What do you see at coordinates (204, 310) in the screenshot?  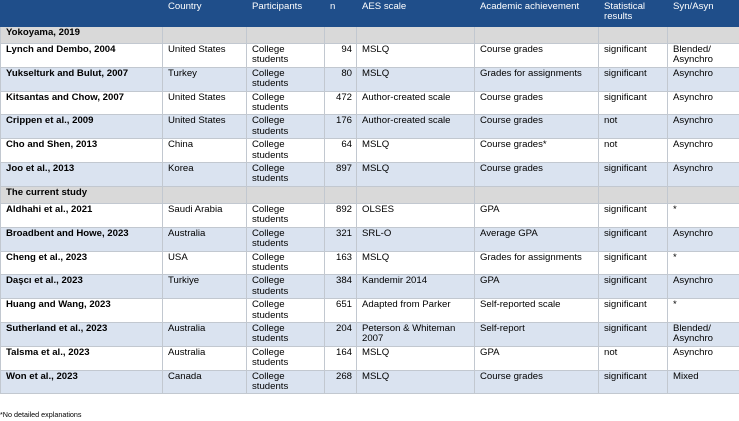 I see `country-cell` at bounding box center [204, 310].